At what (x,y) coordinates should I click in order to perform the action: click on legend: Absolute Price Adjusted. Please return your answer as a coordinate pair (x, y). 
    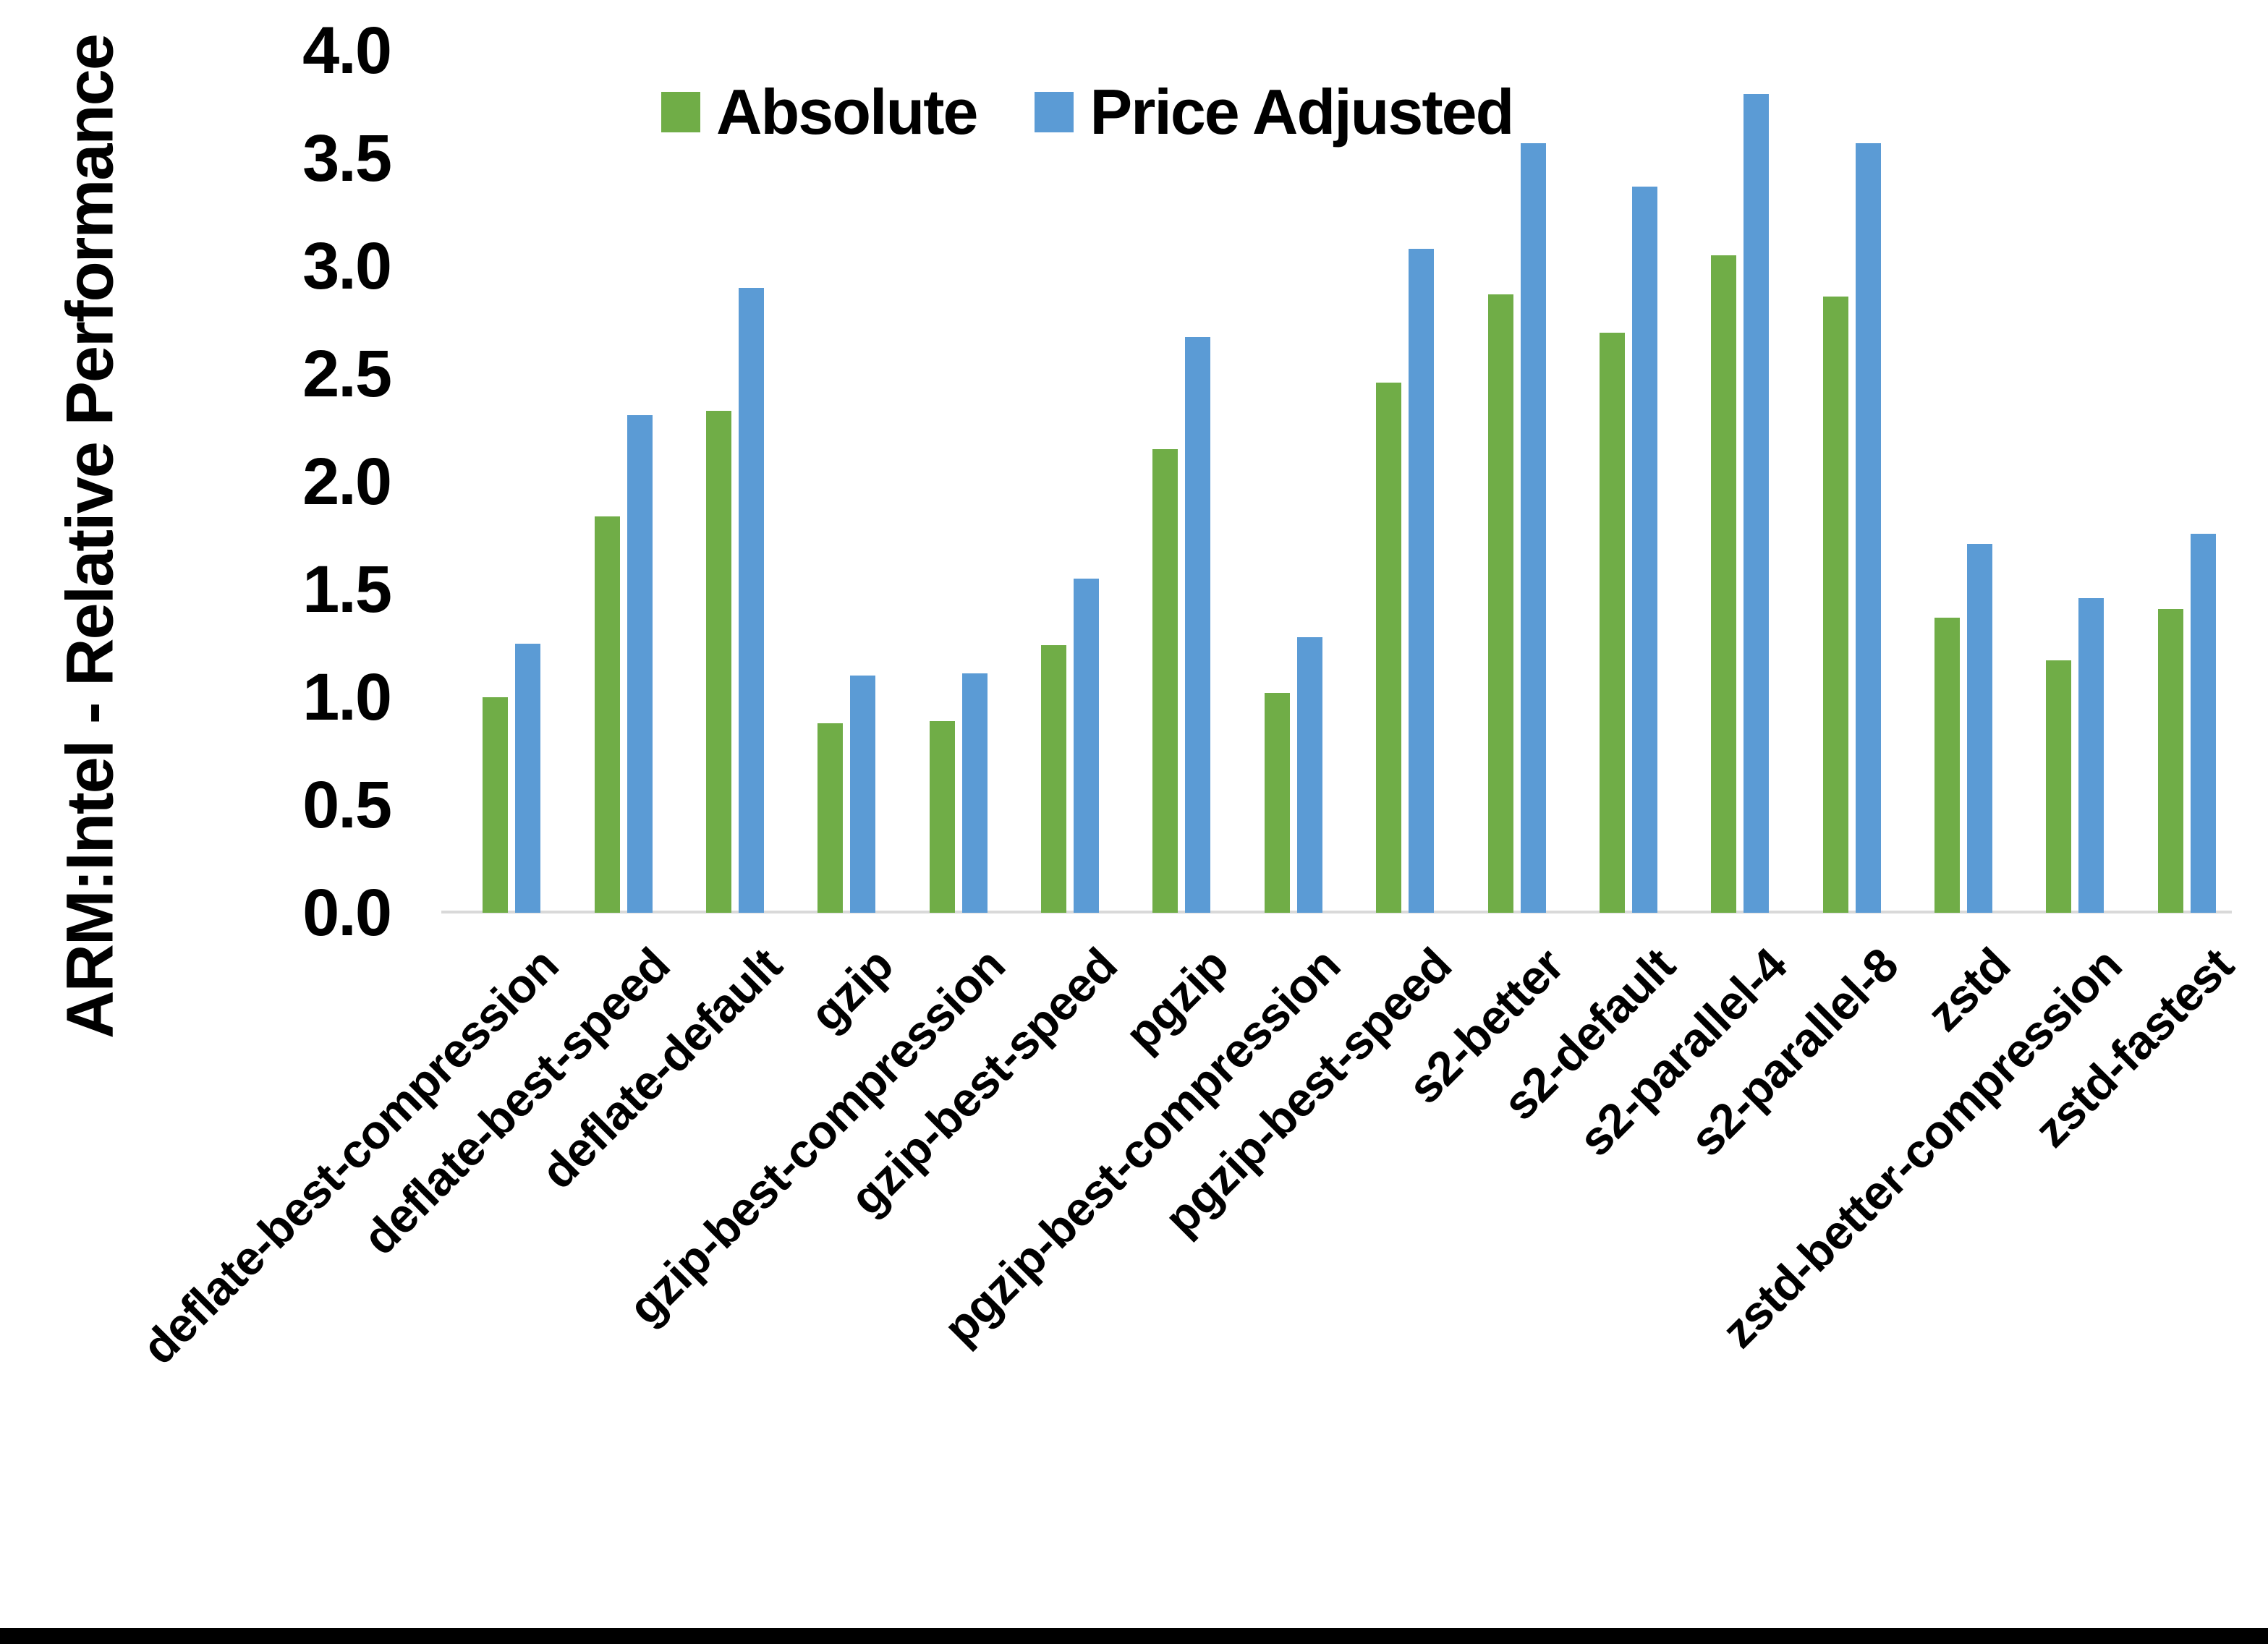
    Looking at the image, I should click on (1087, 112).